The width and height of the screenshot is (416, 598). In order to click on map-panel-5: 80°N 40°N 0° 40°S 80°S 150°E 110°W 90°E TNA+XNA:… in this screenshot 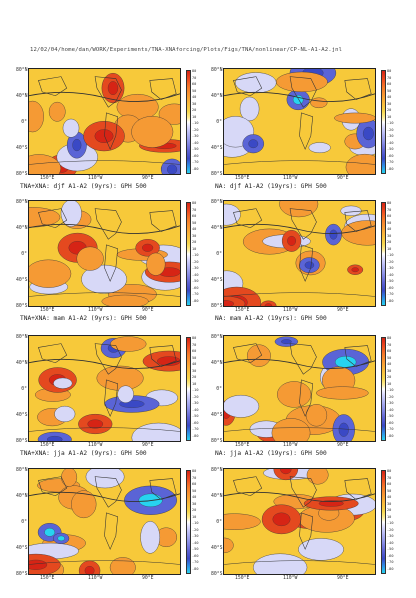, I will do `click(110, 396)`.